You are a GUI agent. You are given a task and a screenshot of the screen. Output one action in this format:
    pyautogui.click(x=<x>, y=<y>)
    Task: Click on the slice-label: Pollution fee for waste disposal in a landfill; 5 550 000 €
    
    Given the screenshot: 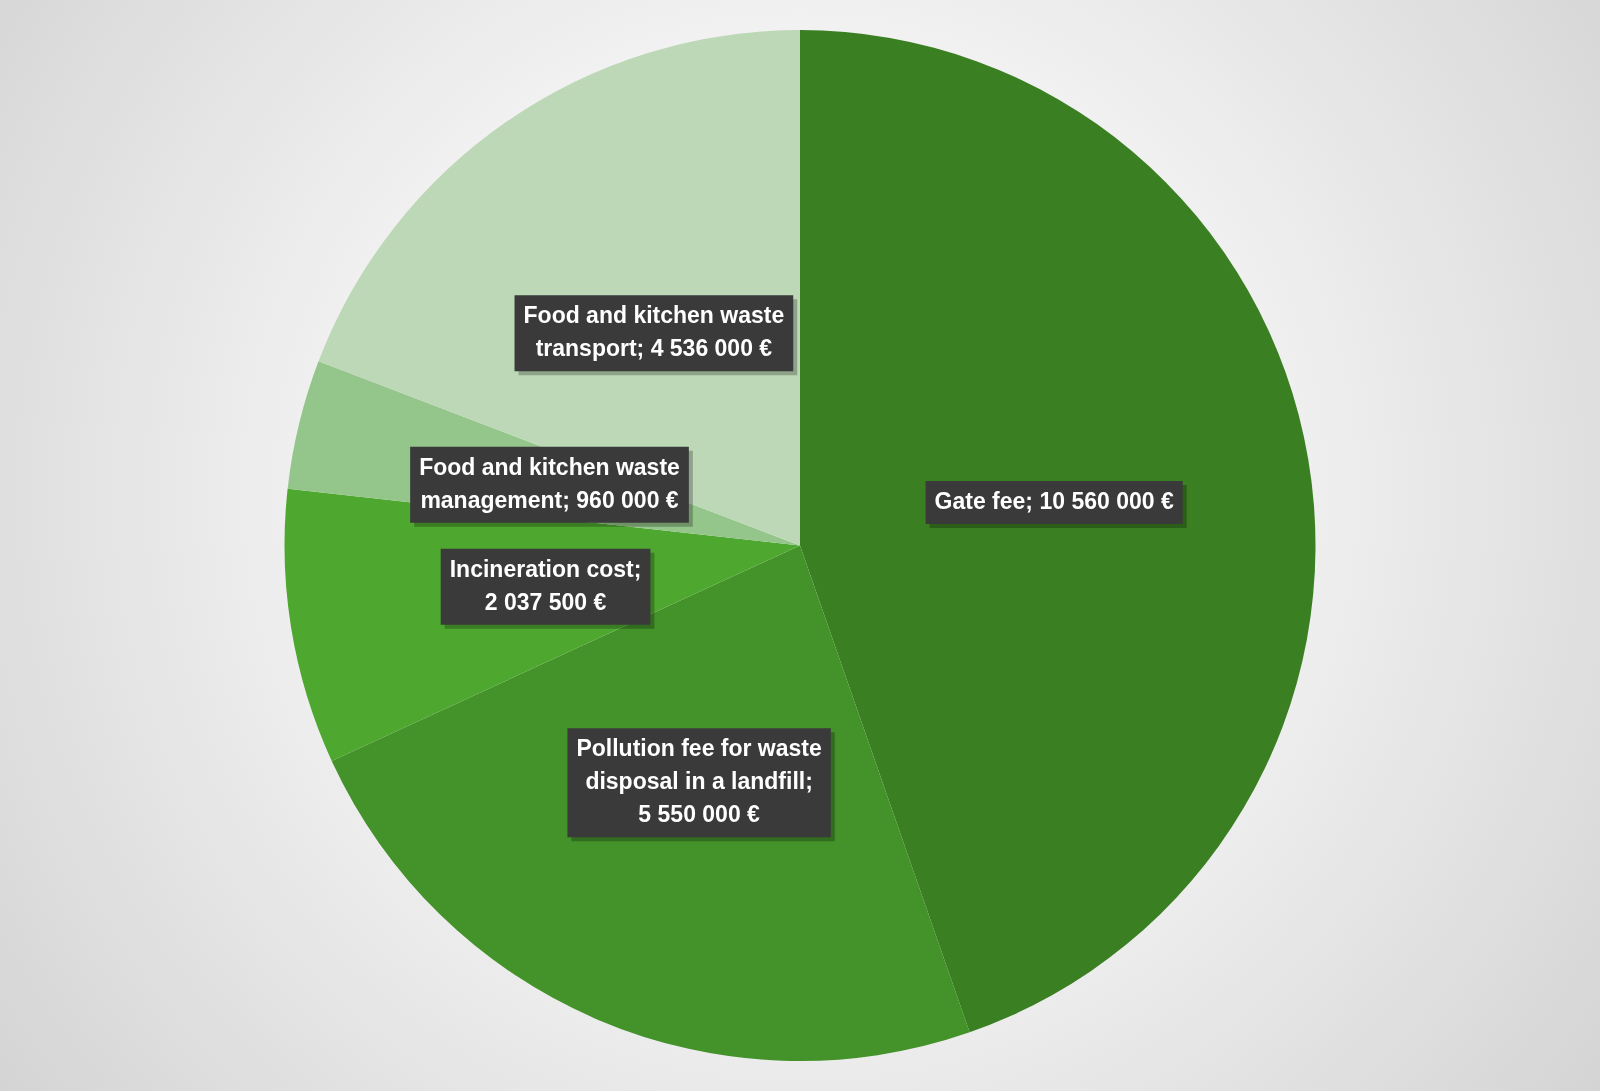 What is the action you would take?
    pyautogui.click(x=699, y=781)
    